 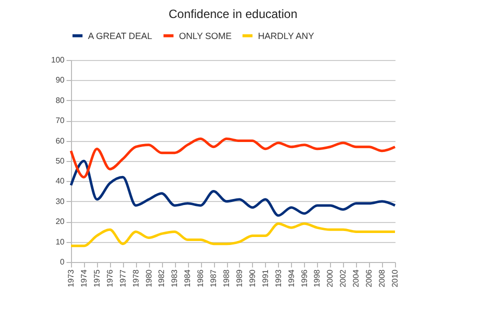 I want to click on x-tick-label: 2002, so click(x=343, y=278).